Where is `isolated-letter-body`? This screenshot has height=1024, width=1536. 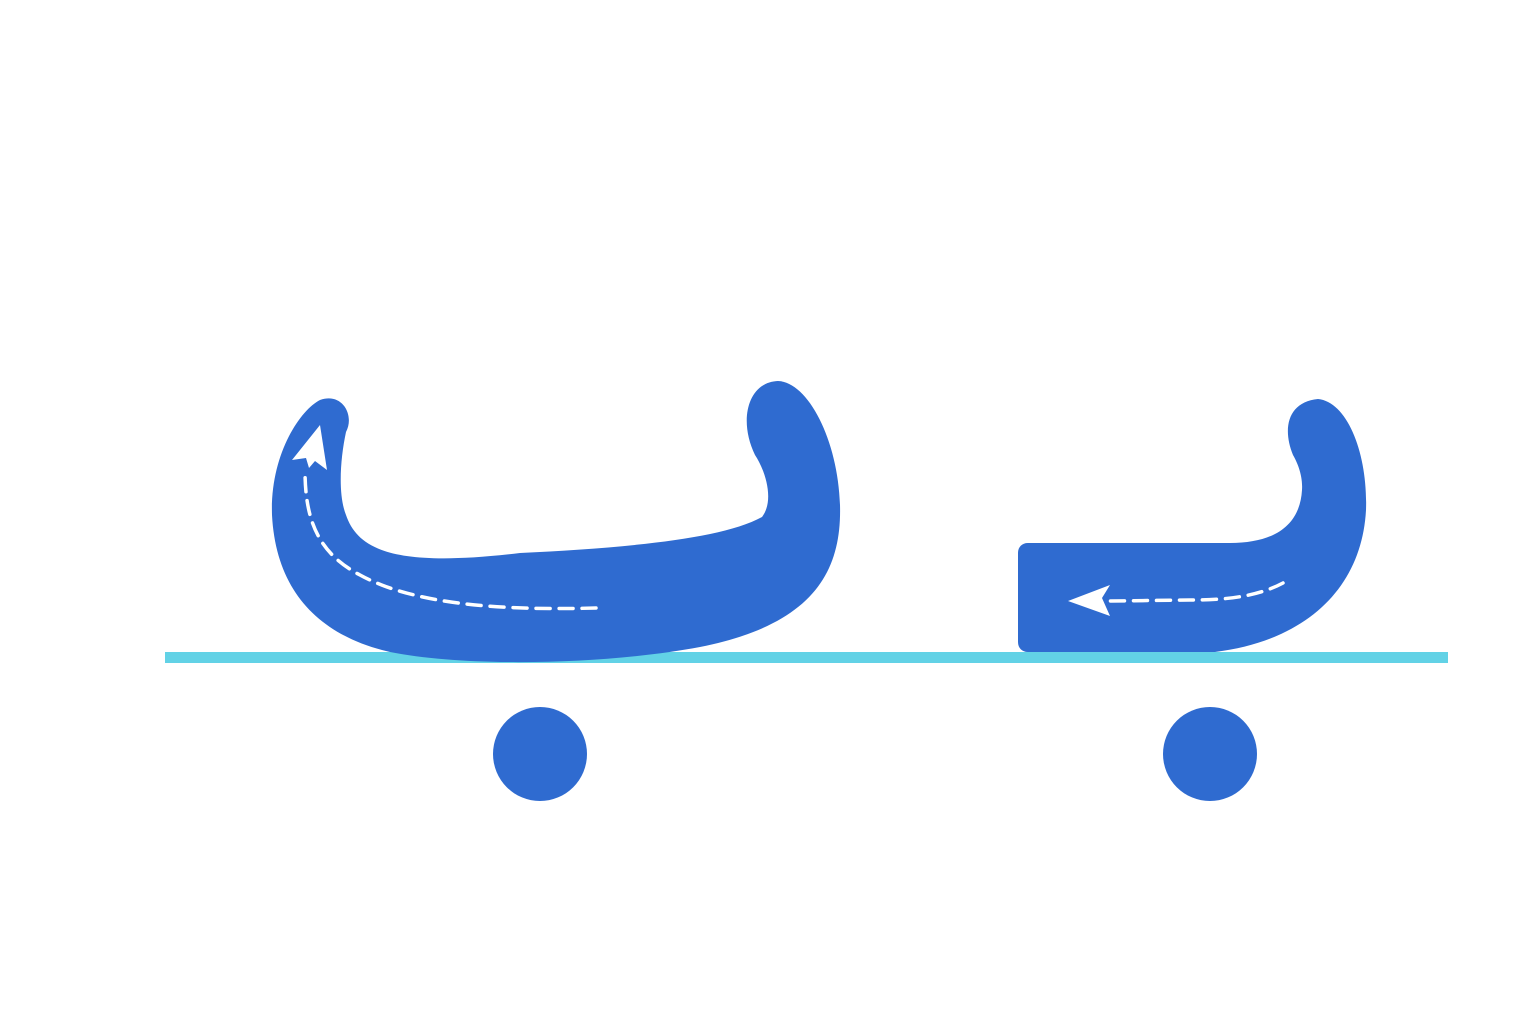
isolated-letter-body is located at coordinates (556, 522).